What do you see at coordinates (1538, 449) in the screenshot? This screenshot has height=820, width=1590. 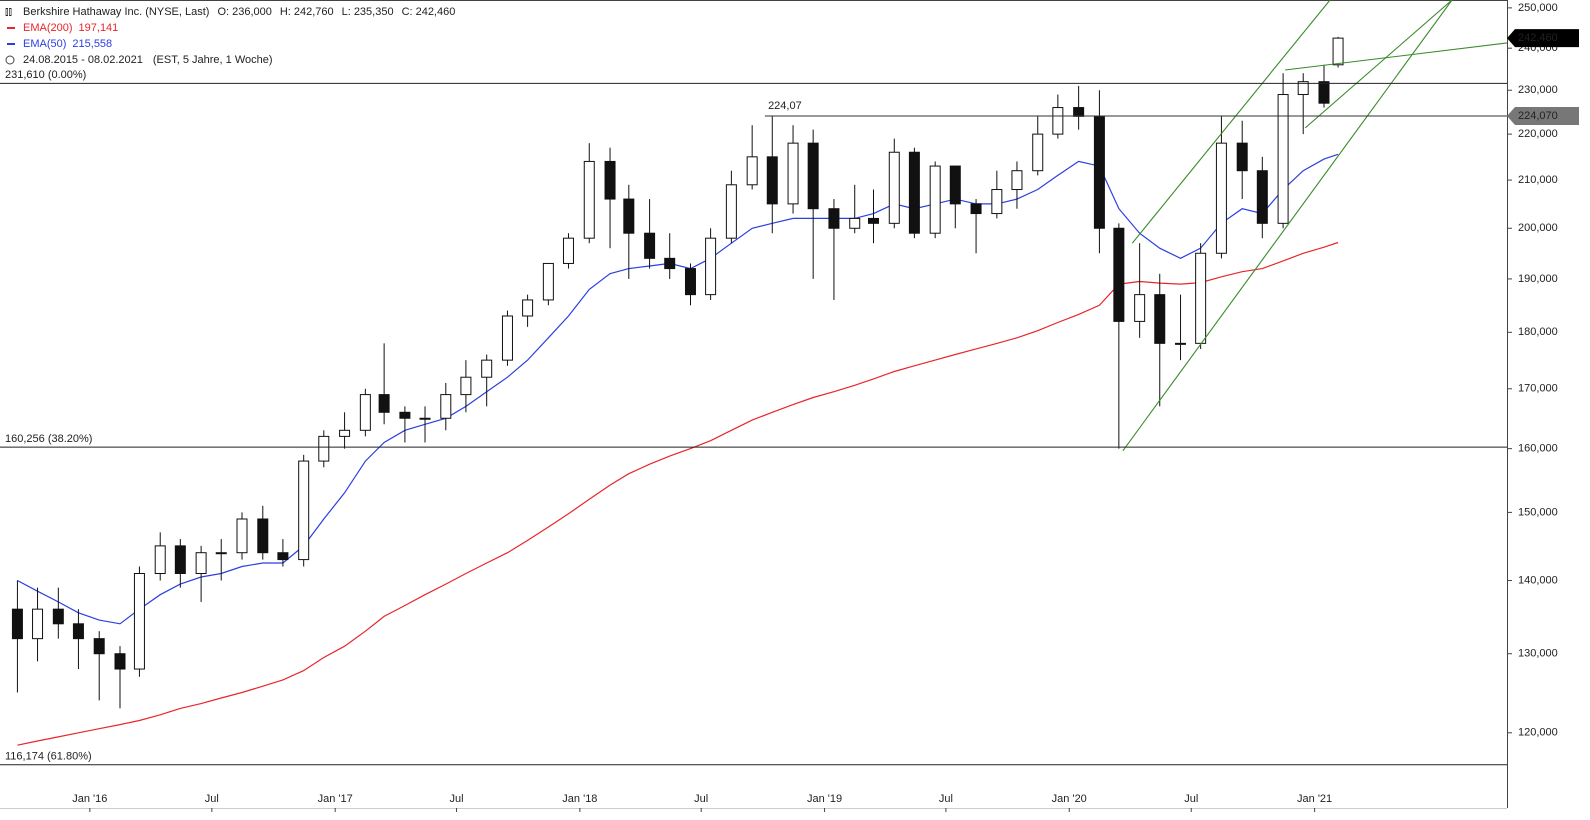 I see `y-tick-label: 160,000` at bounding box center [1538, 449].